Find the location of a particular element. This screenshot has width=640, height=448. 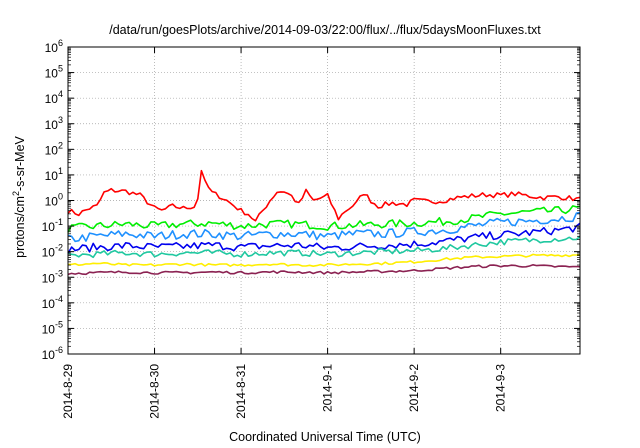

y-tick-exp: -4 is located at coordinates (59, 299).